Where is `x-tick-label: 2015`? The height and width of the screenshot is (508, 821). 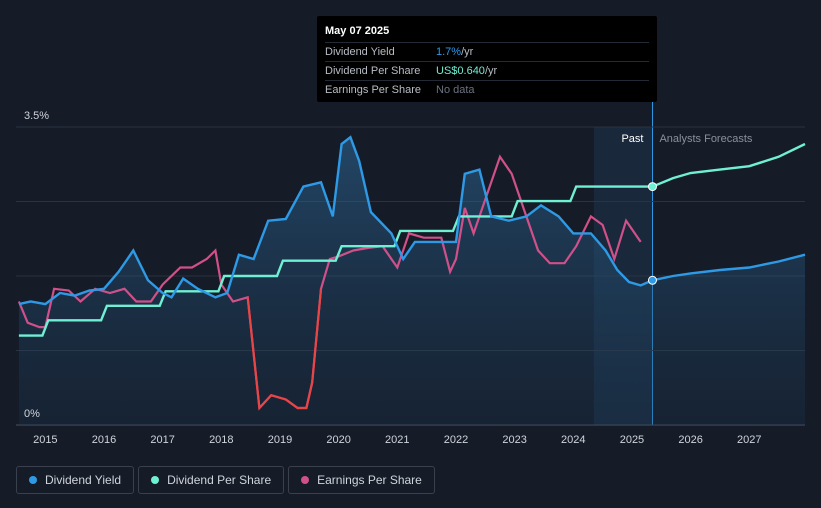
x-tick-label: 2015 is located at coordinates (45, 440).